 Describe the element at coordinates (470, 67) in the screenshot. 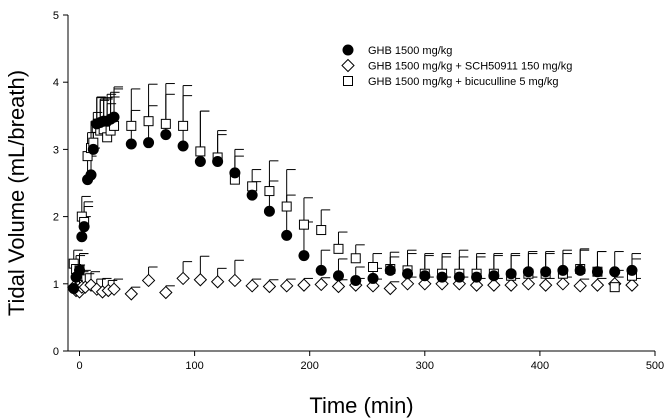

I see `legend-label: GHB 1500 mg/kg + SCH50911 150 mg/kg` at that location.